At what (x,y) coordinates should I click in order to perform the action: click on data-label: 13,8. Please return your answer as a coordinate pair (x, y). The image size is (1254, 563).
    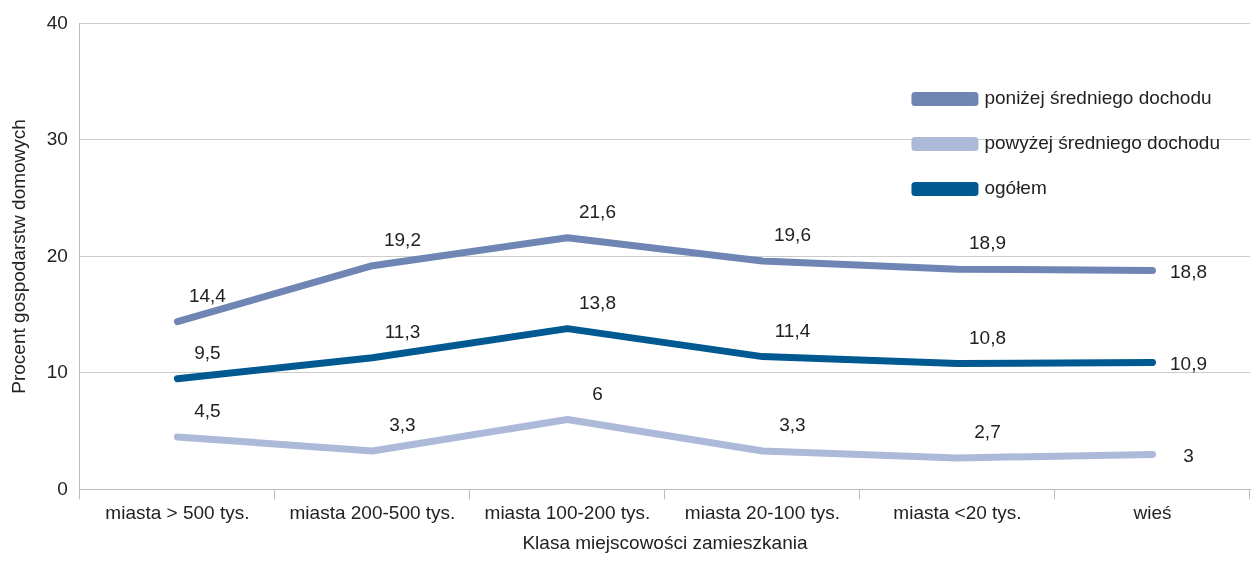
    Looking at the image, I should click on (597, 302).